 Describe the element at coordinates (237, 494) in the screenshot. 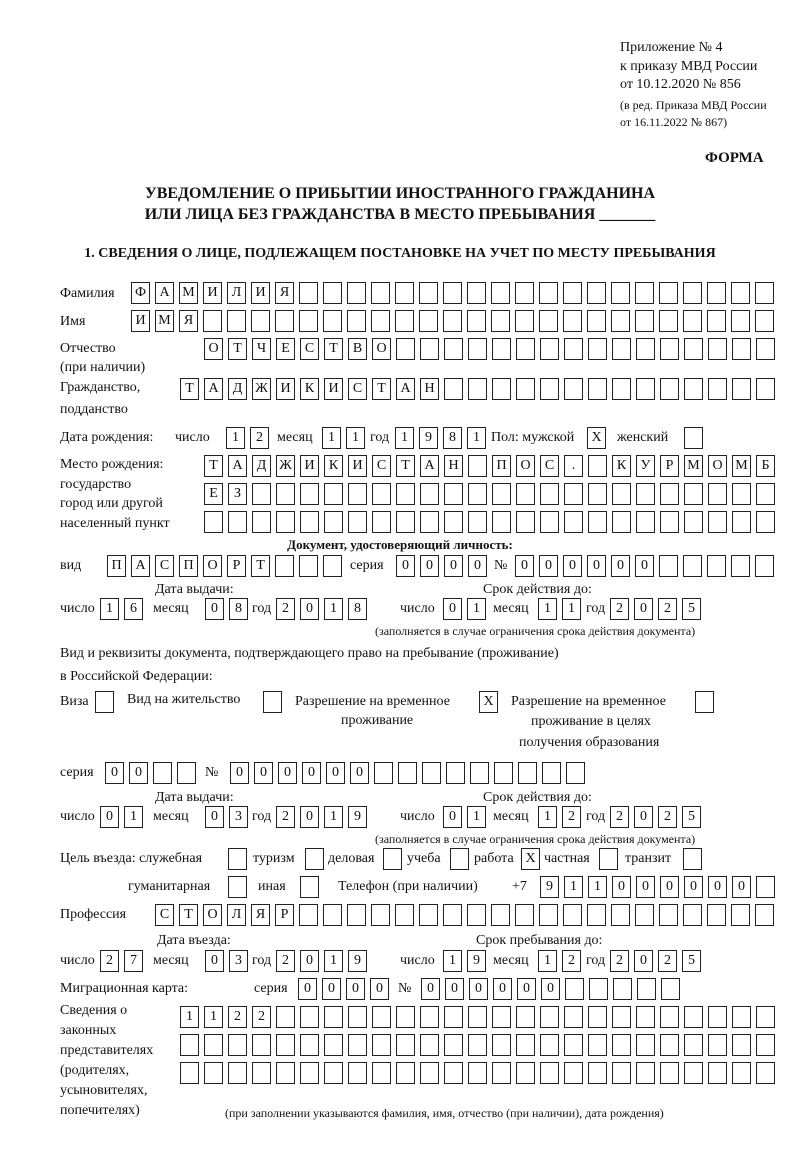

I see `char-box: З` at that location.